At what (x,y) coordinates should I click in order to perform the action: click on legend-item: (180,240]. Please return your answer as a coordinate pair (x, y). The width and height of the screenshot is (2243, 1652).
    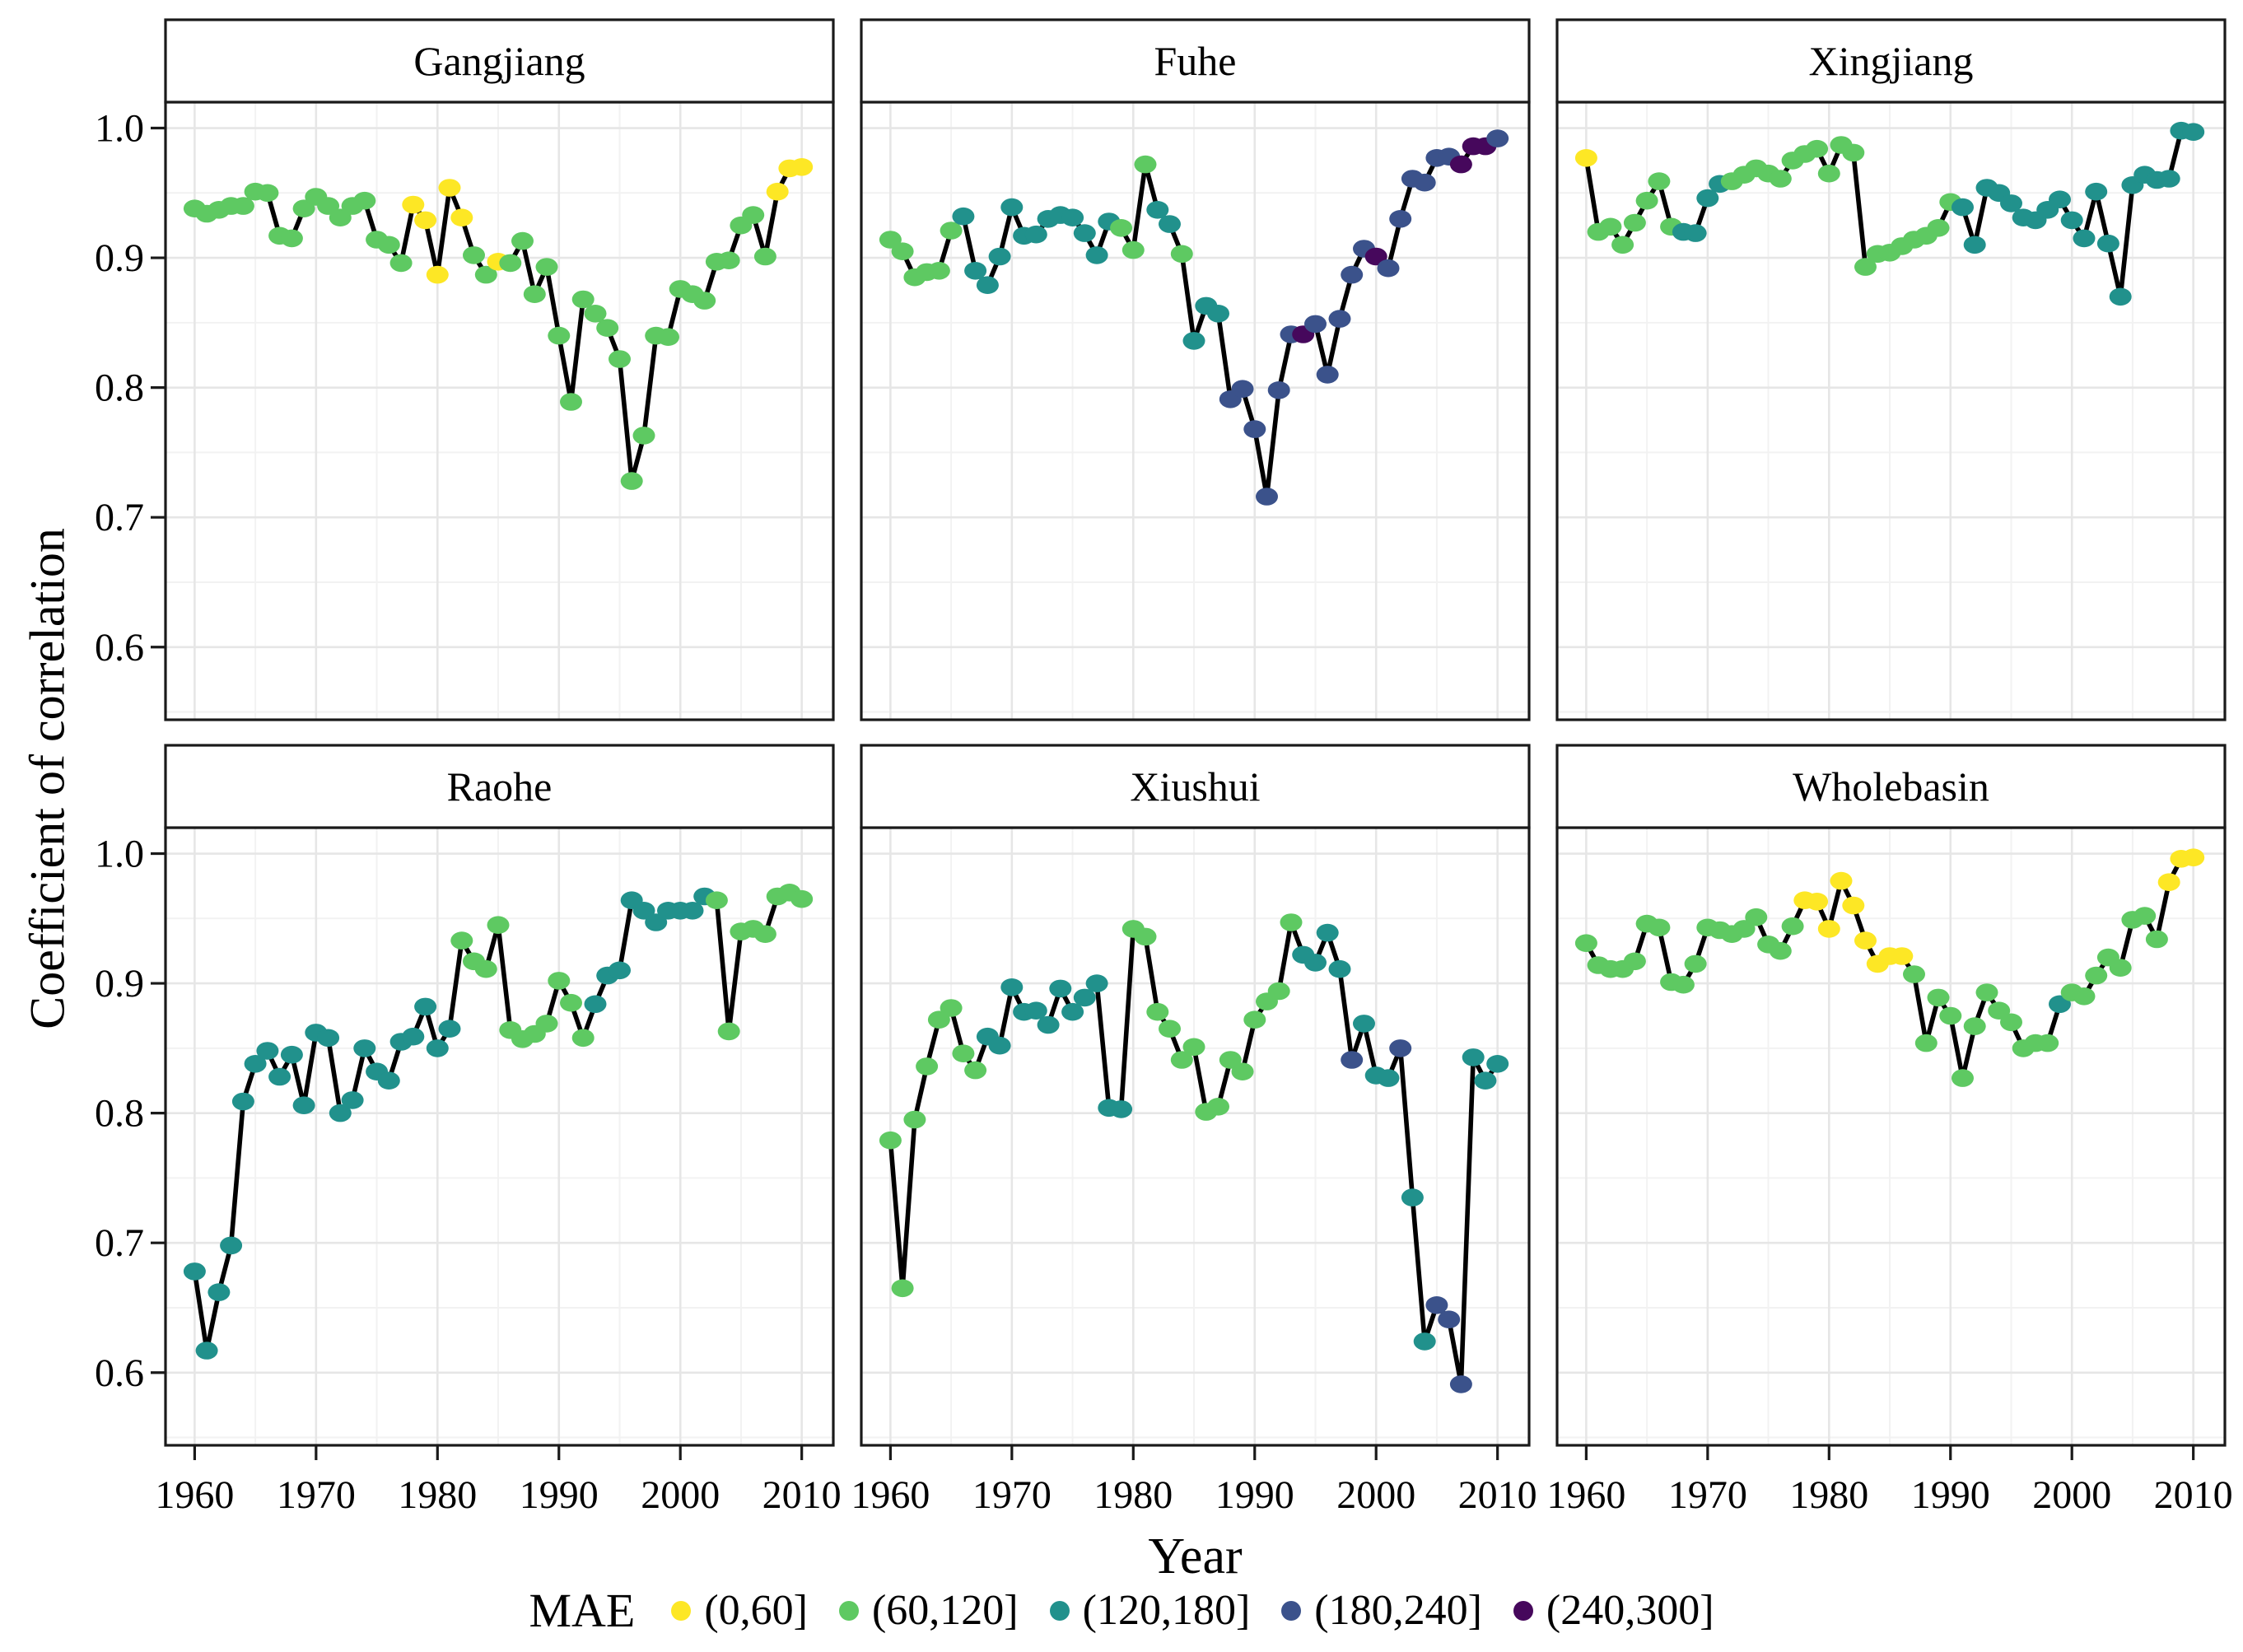
    Looking at the image, I should click on (1381, 1610).